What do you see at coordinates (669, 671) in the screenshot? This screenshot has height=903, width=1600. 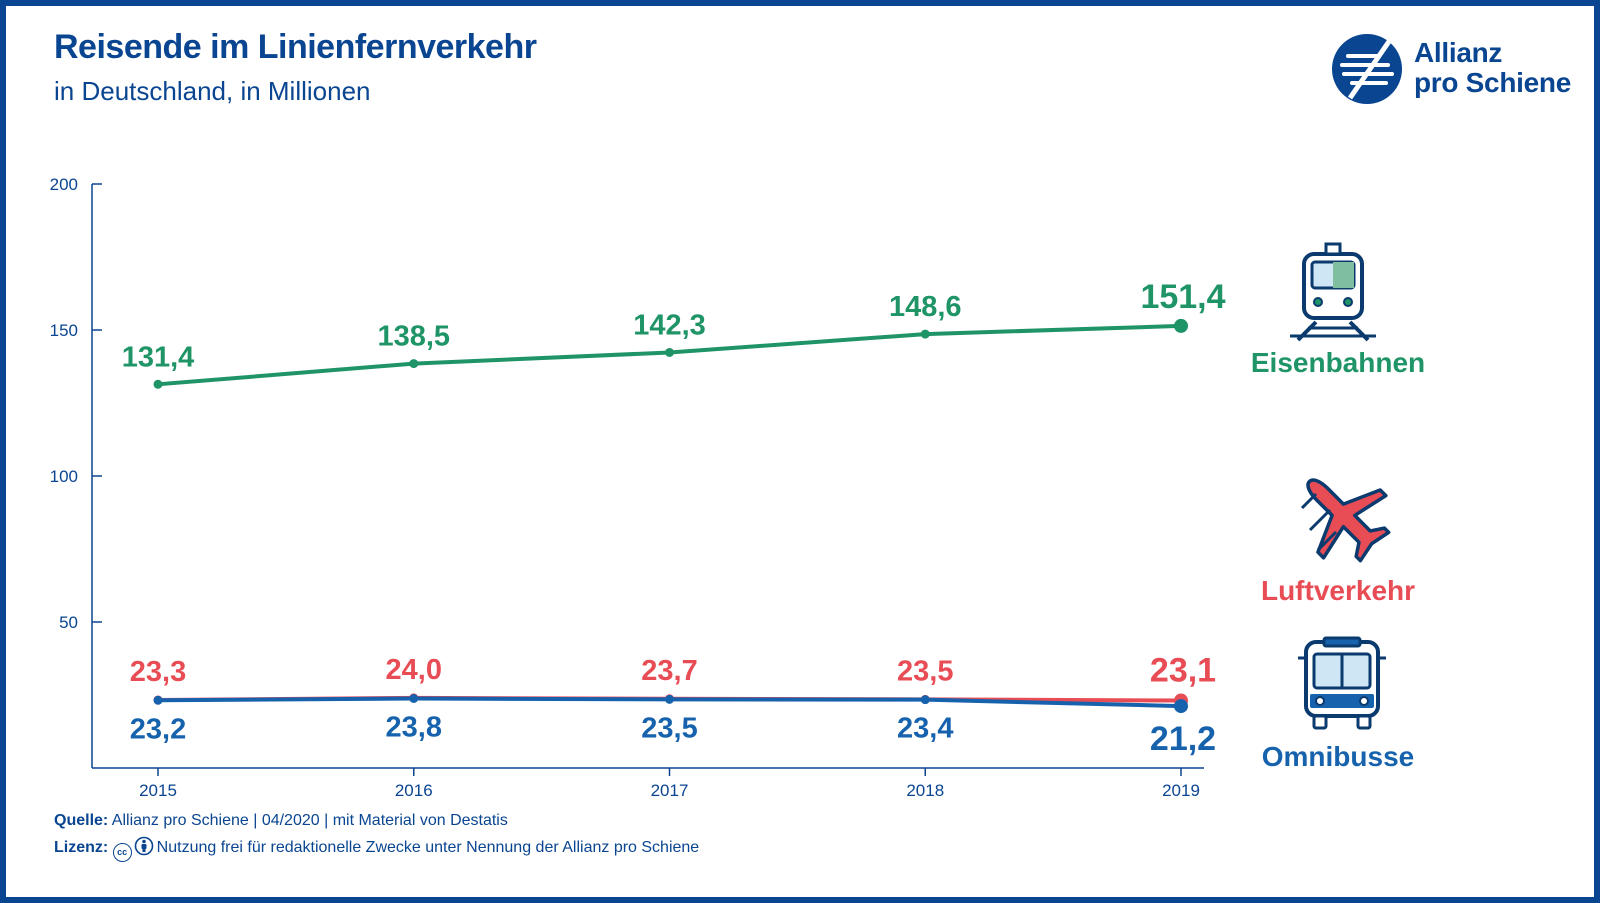 I see `data-label: 23,7` at bounding box center [669, 671].